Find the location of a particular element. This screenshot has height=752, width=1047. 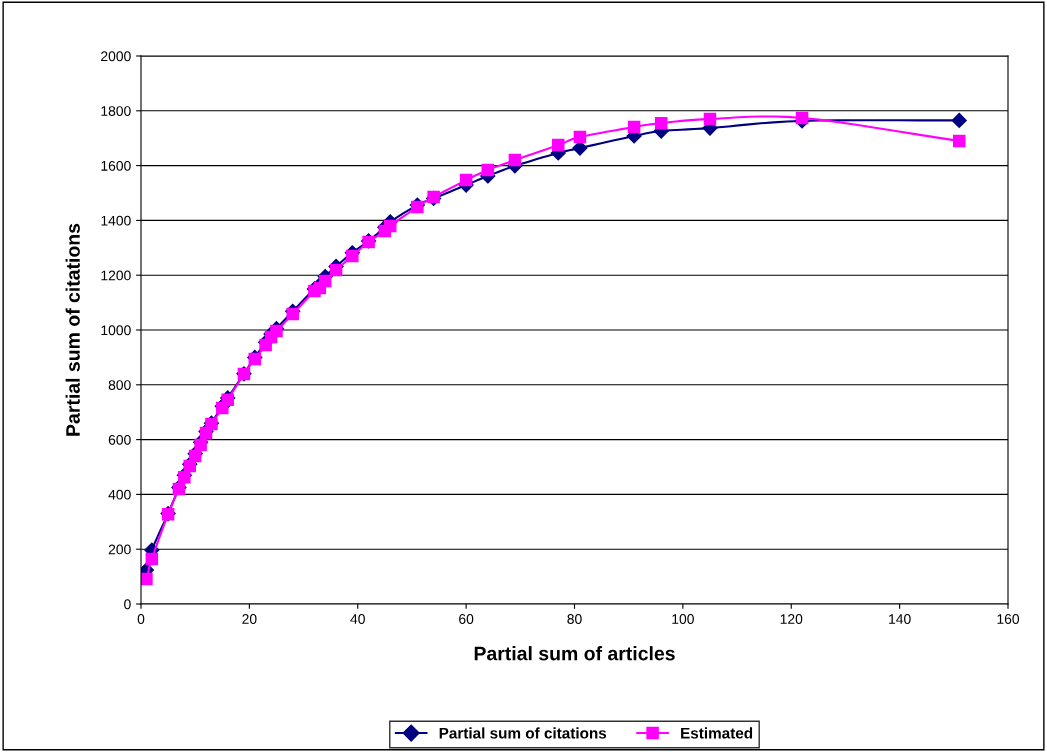

legend-label: Partial sum of citations is located at coordinates (523, 733).